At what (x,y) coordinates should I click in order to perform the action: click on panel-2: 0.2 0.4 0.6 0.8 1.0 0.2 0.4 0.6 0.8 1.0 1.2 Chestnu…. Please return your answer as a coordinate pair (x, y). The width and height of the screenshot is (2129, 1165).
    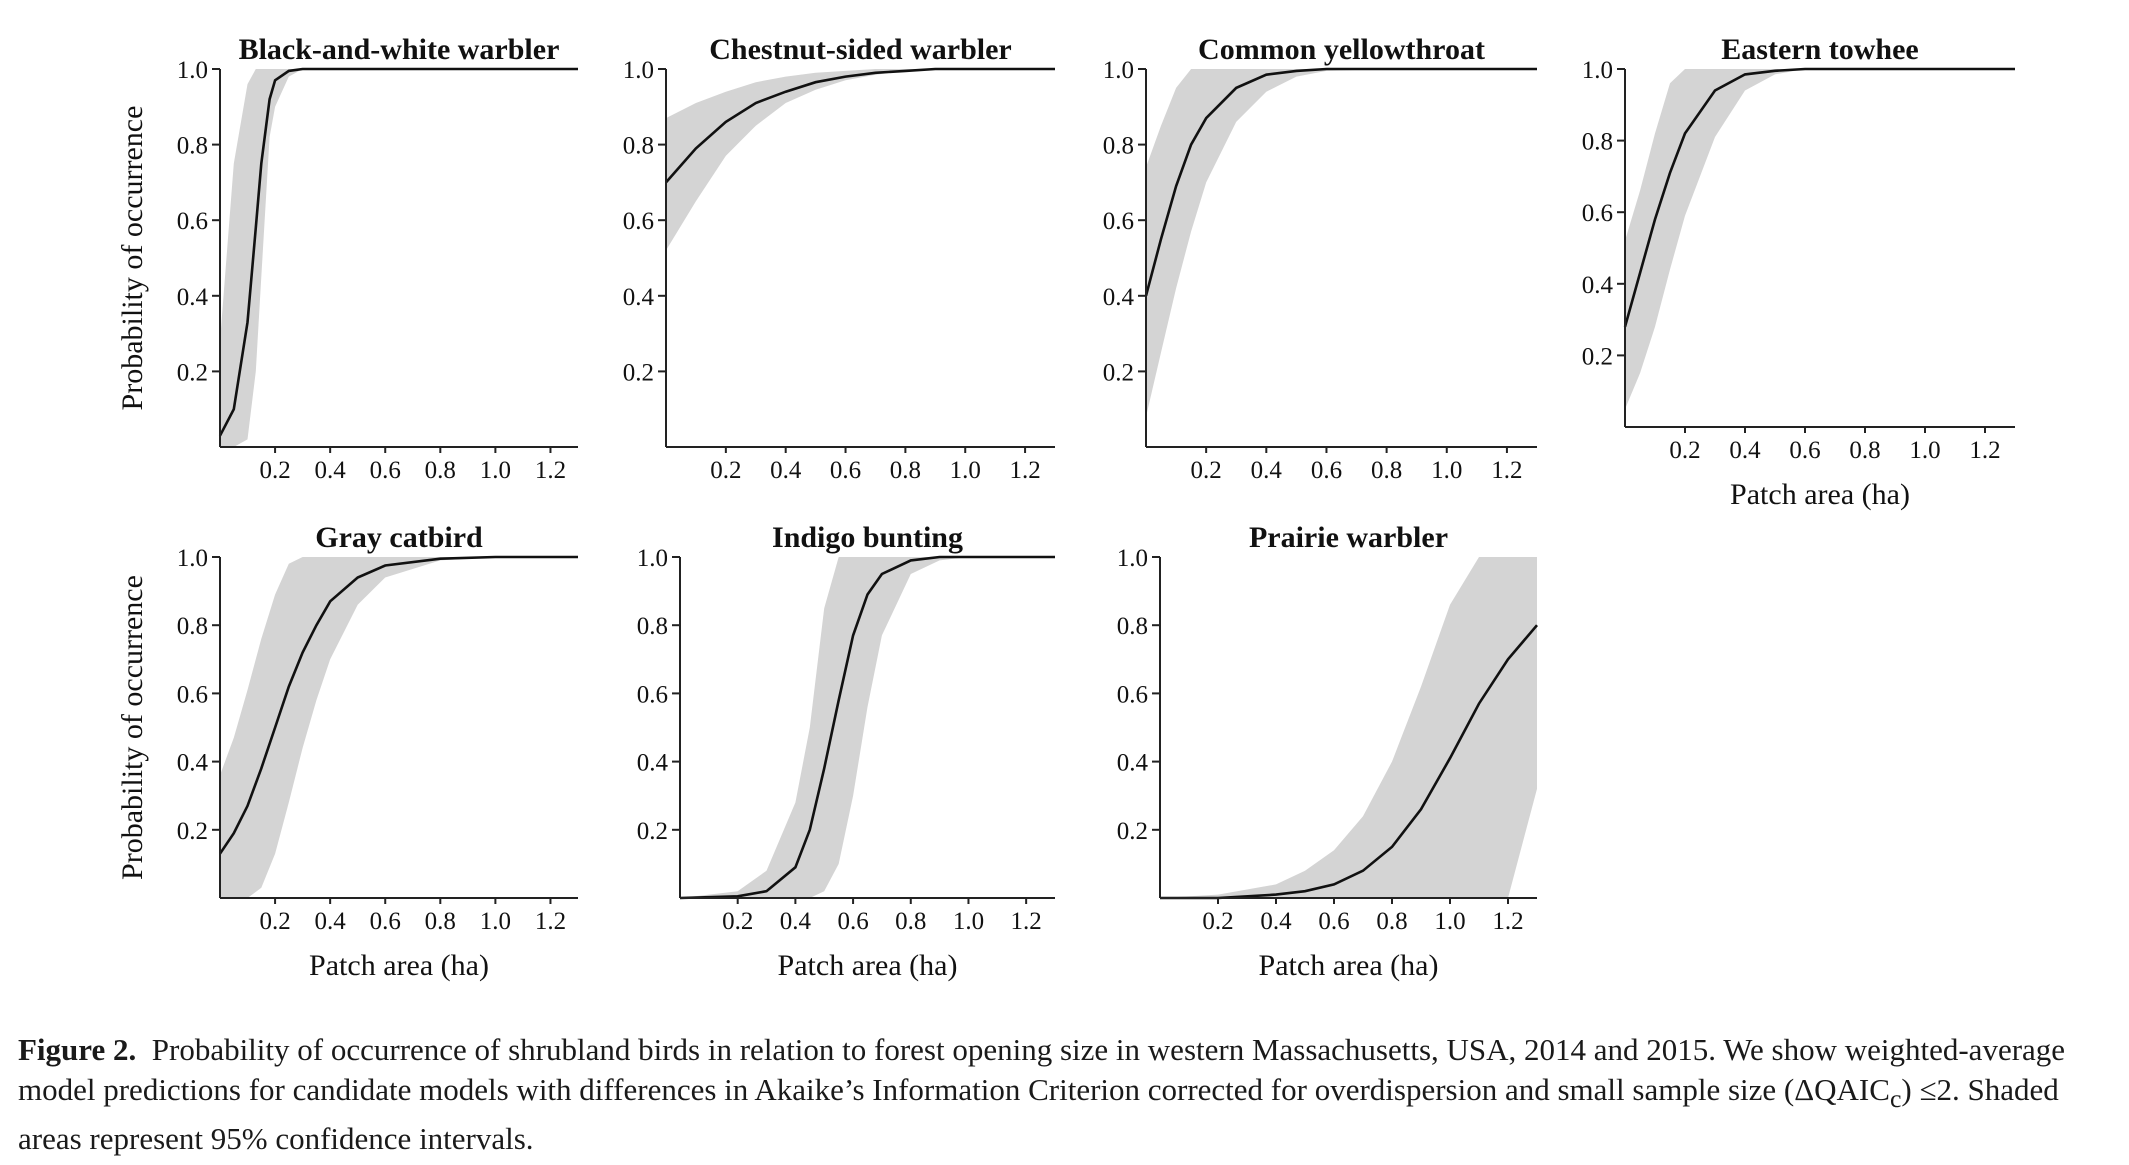
    Looking at the image, I should click on (839, 258).